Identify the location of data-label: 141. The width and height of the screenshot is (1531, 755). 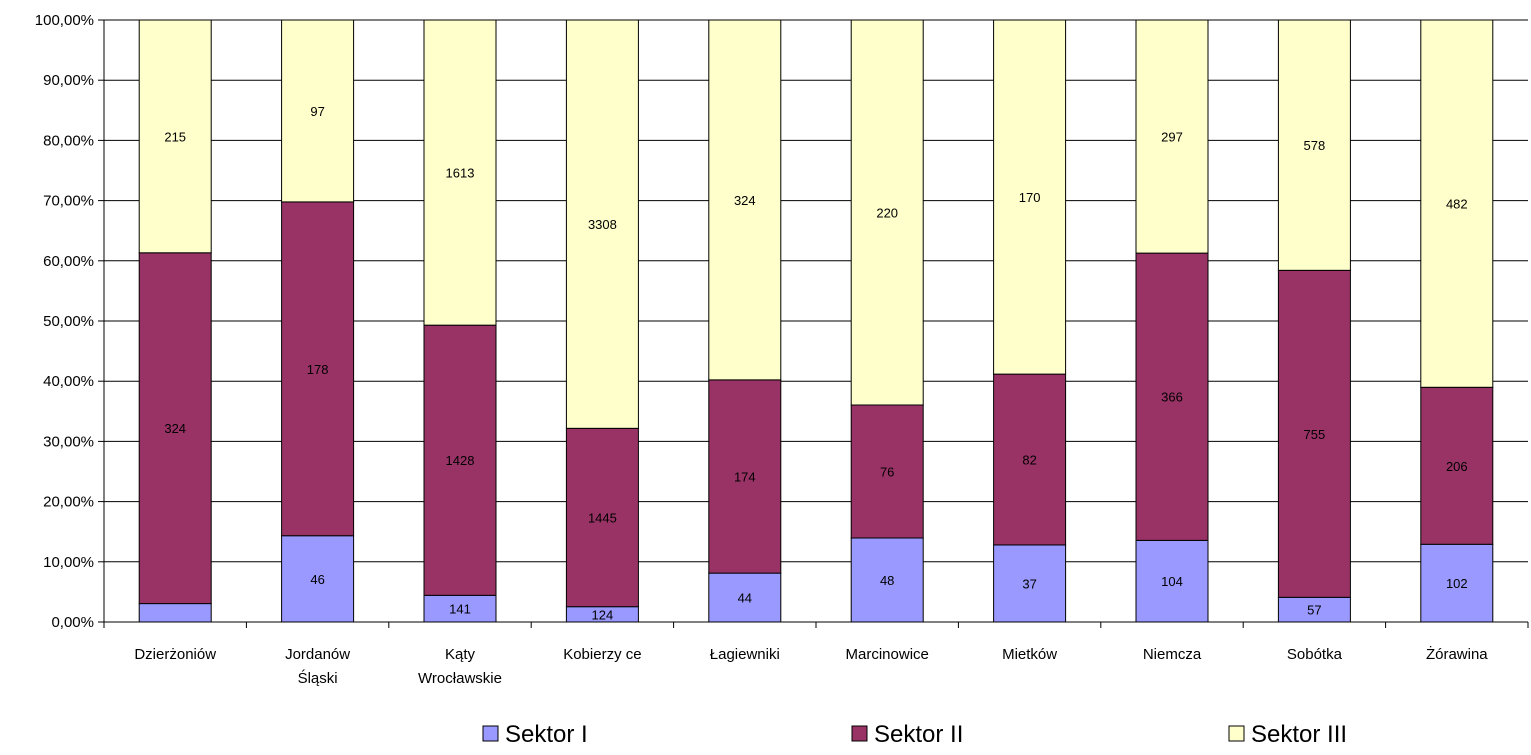
(460, 609).